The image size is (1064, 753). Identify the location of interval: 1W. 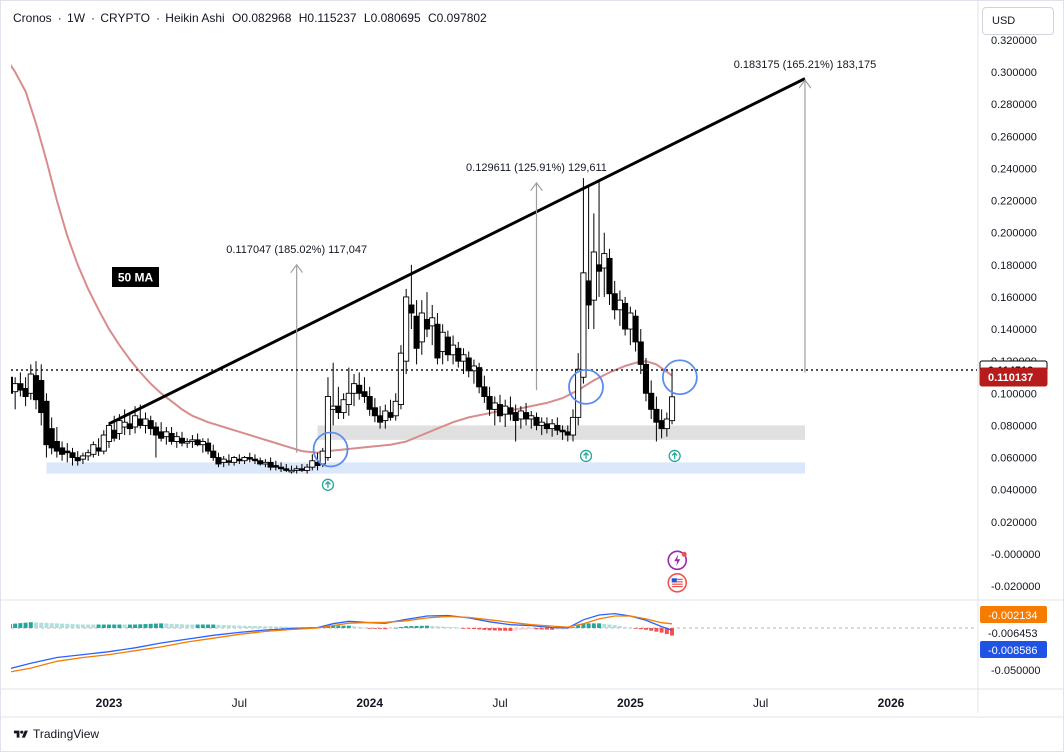
(76, 18).